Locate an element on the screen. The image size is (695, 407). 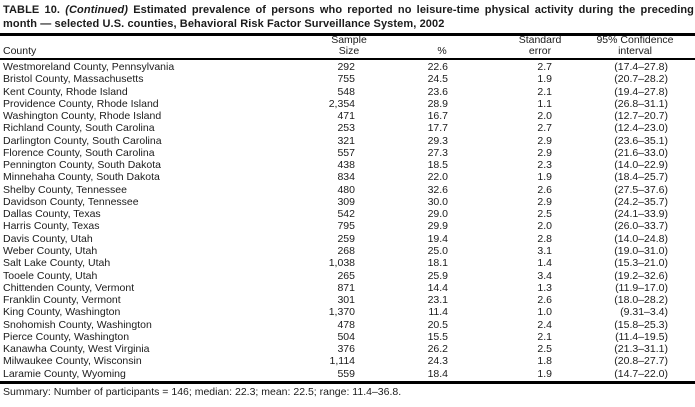
county-cell: Dallas County, Texas is located at coordinates (52, 214).